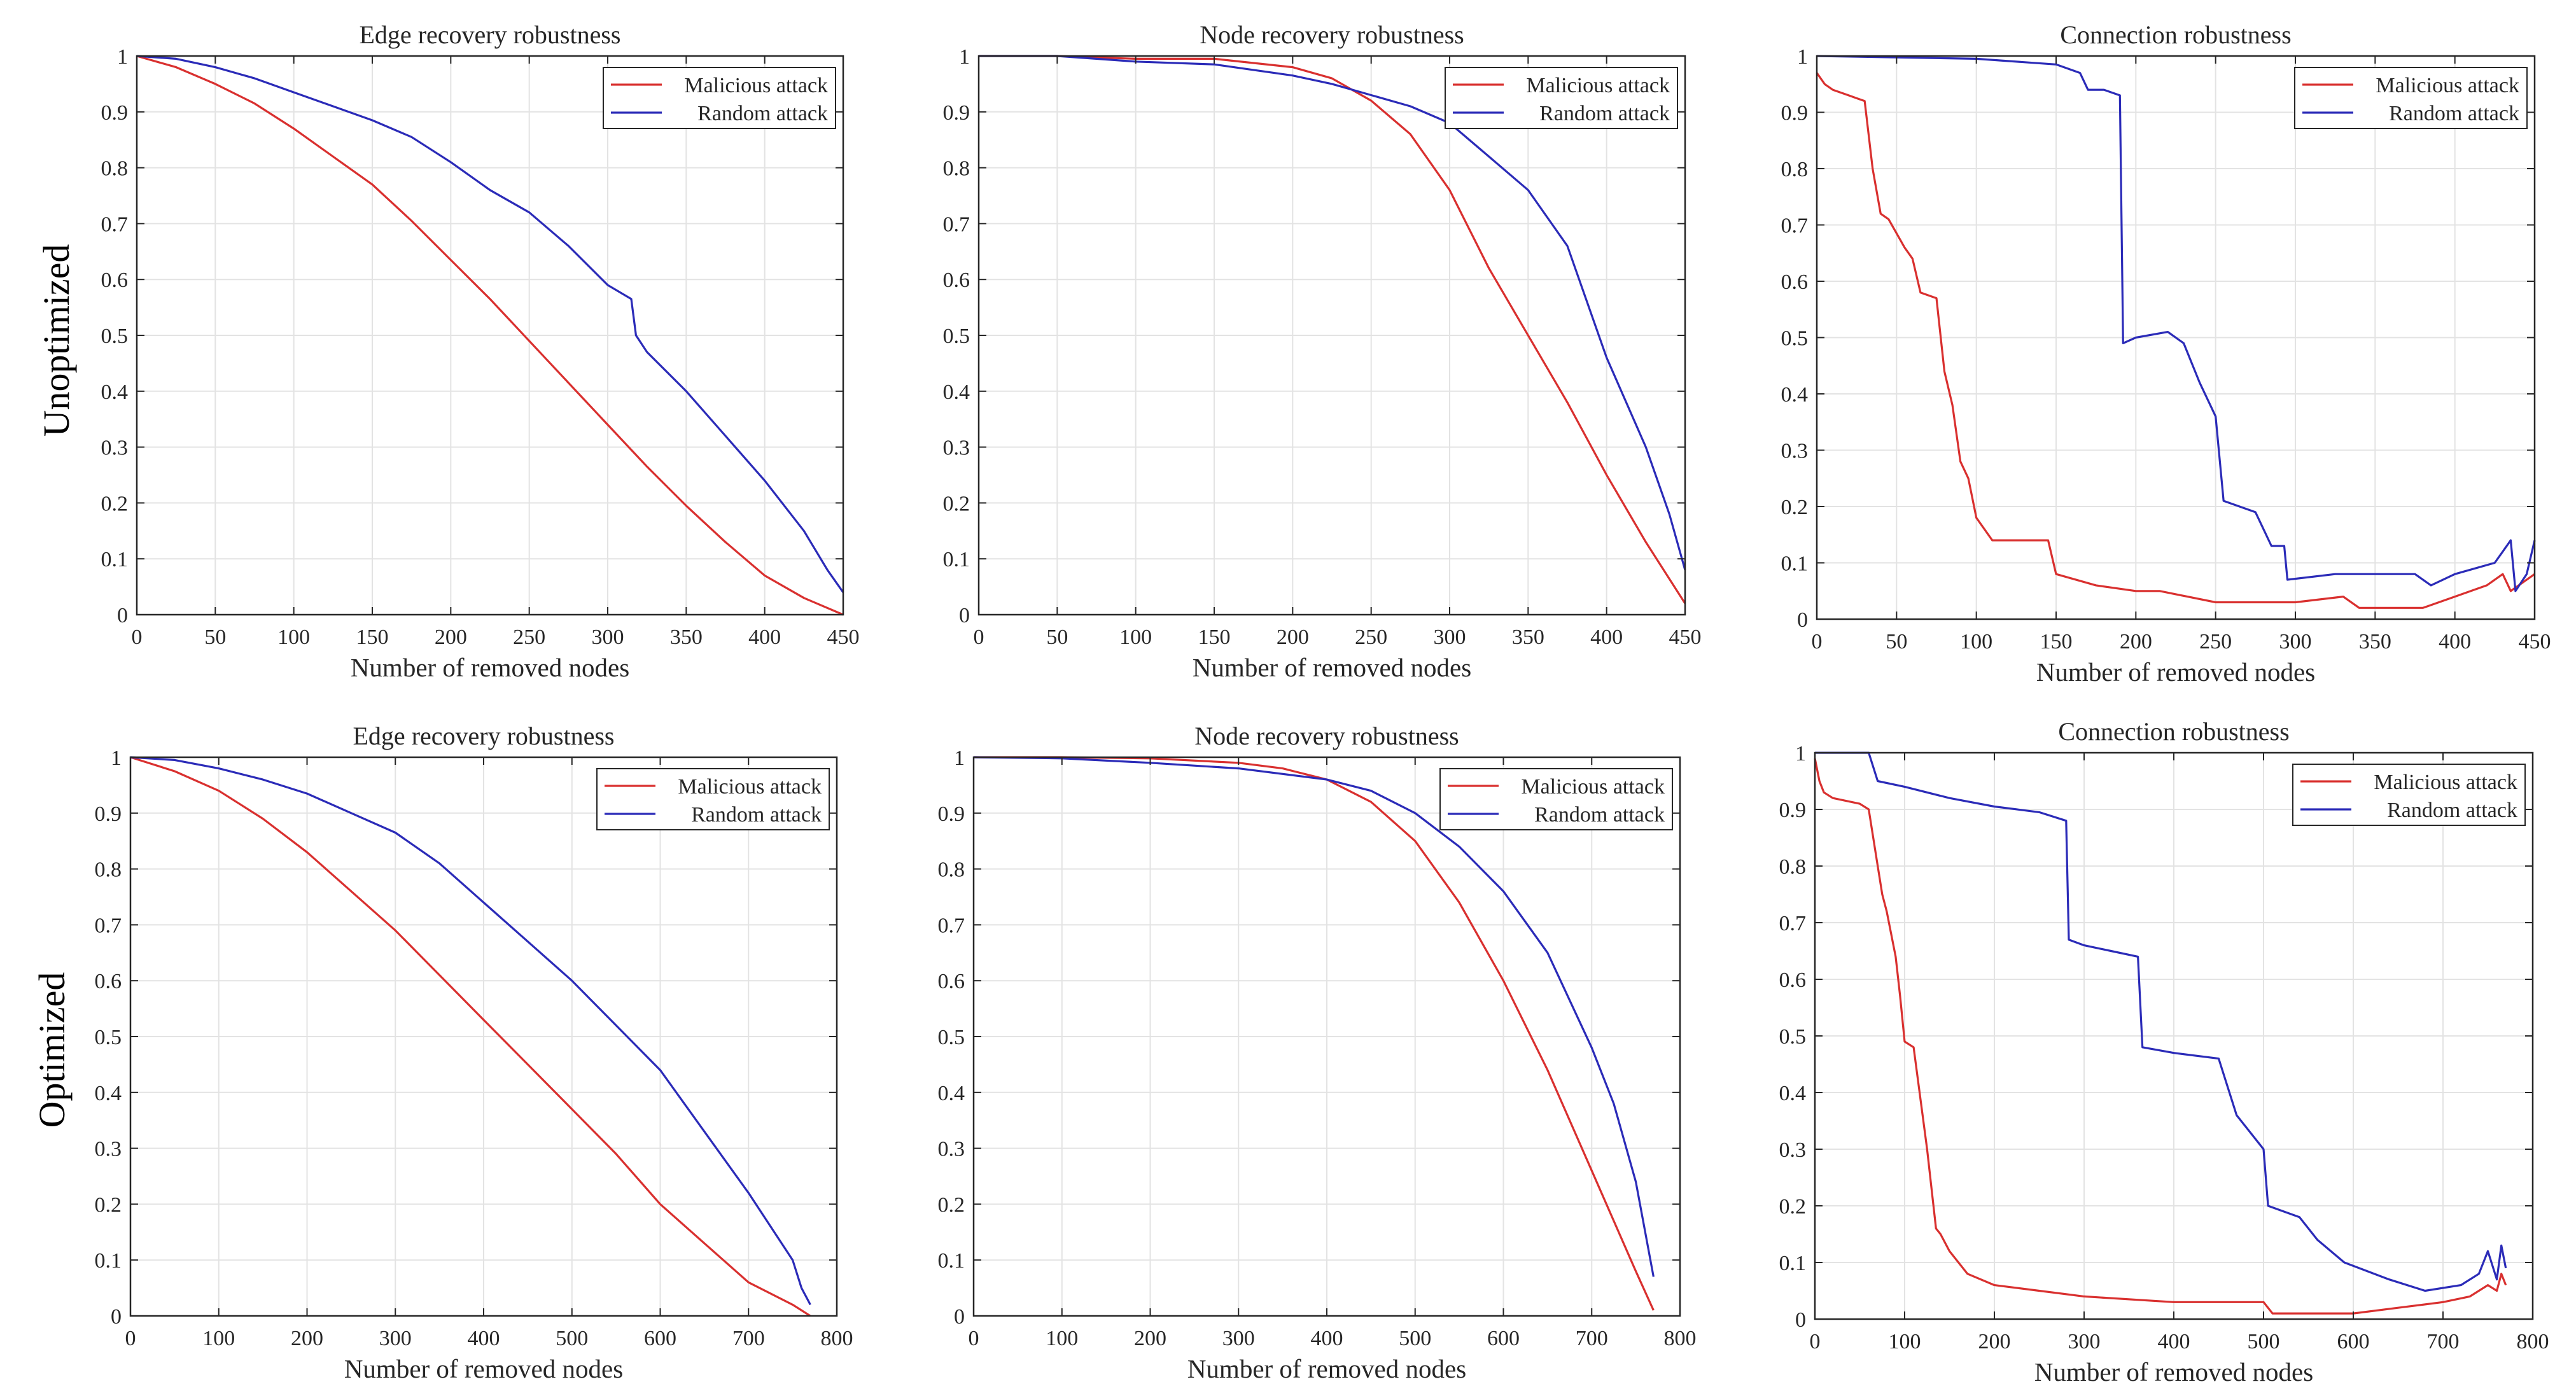 This screenshot has height=1398, width=2576. Describe the element at coordinates (490, 34) in the screenshot. I see `chart-title: Edge recovery robustness` at that location.